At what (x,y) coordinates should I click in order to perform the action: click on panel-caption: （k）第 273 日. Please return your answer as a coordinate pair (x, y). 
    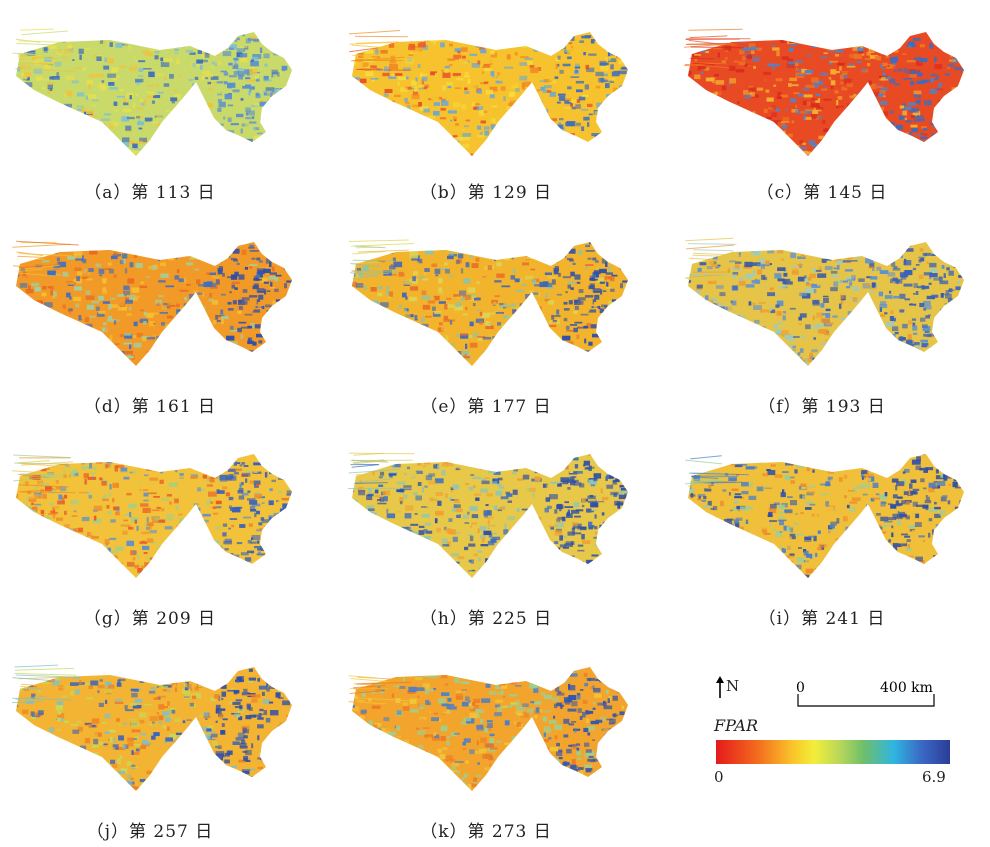
    Looking at the image, I should click on (486, 832).